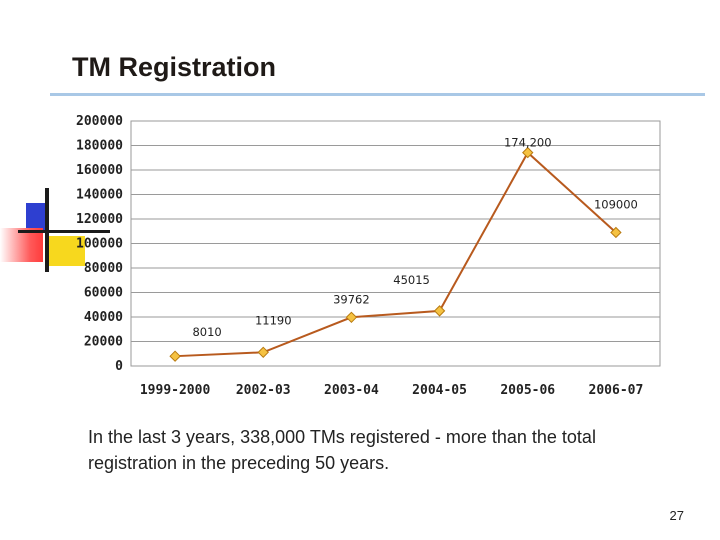 This screenshot has height=540, width=720. What do you see at coordinates (119, 366) in the screenshot?
I see `y-tick-label: 0` at bounding box center [119, 366].